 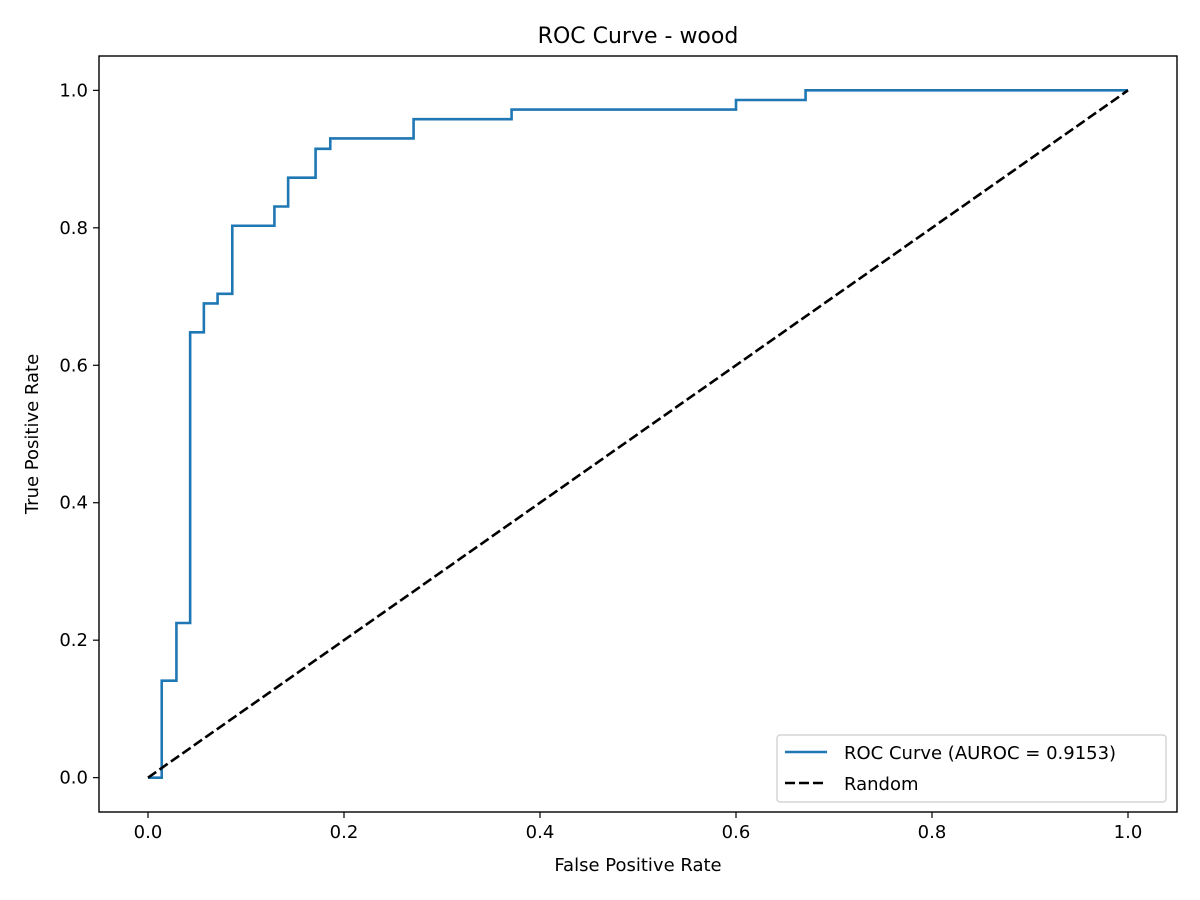 What do you see at coordinates (148, 832) in the screenshot?
I see `x-tick-label: 0.0` at bounding box center [148, 832].